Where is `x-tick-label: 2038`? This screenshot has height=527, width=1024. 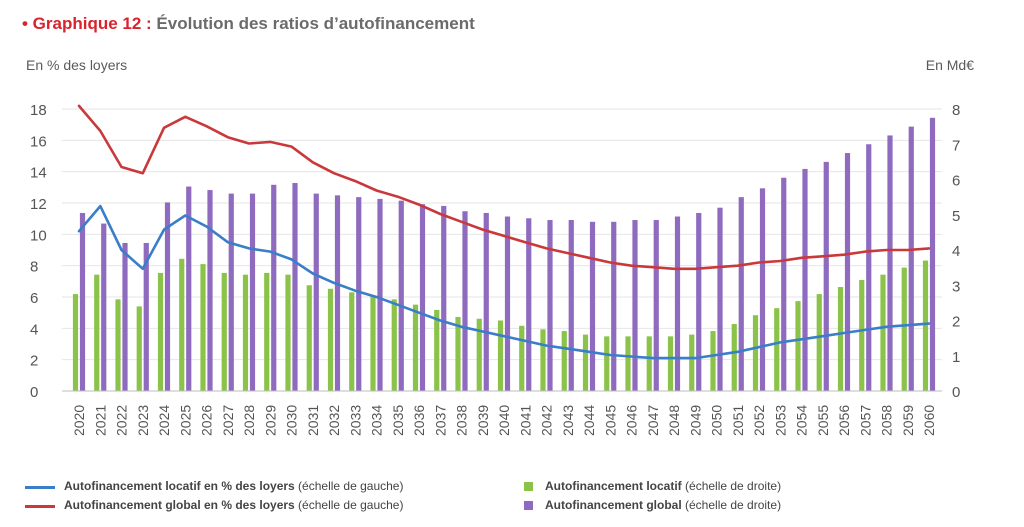
x-tick-label: 2038 is located at coordinates (462, 420).